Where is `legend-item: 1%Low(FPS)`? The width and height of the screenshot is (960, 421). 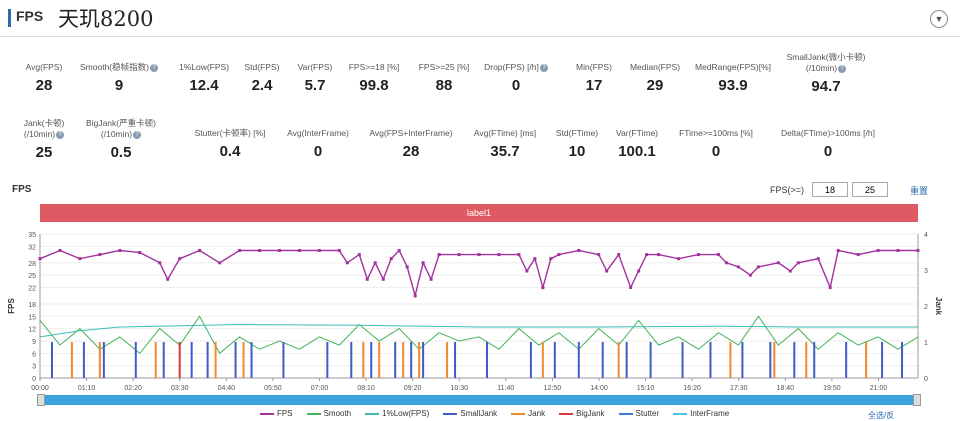 legend-item: 1%Low(FPS) is located at coordinates (397, 413).